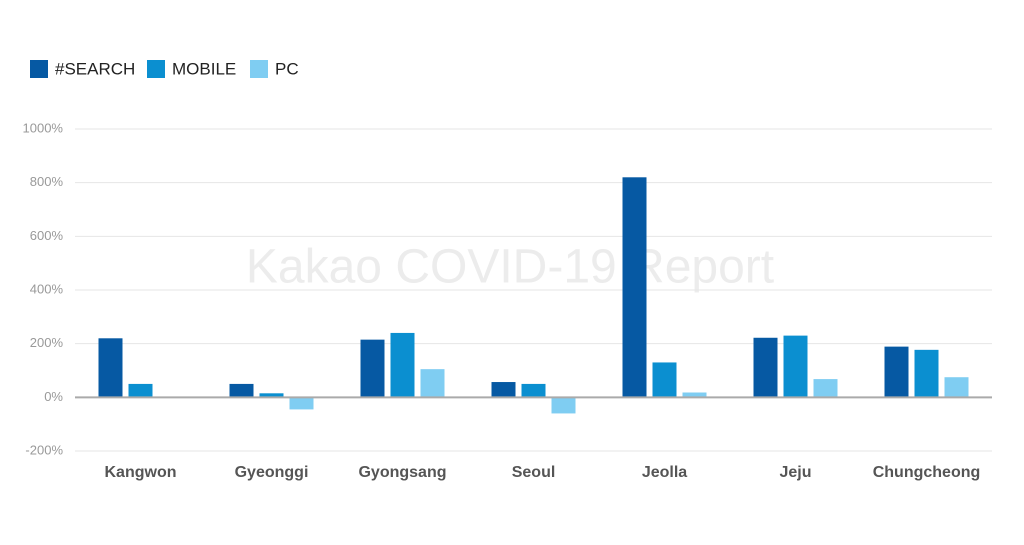 The width and height of the screenshot is (1024, 545). I want to click on x-tick-label: Seoul, so click(534, 472).